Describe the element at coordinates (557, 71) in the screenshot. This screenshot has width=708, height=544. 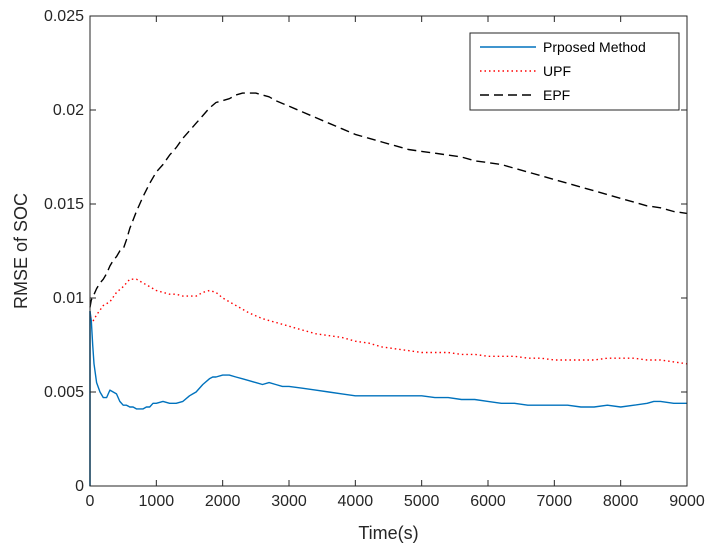
I see `legend-label-1: UPF` at that location.